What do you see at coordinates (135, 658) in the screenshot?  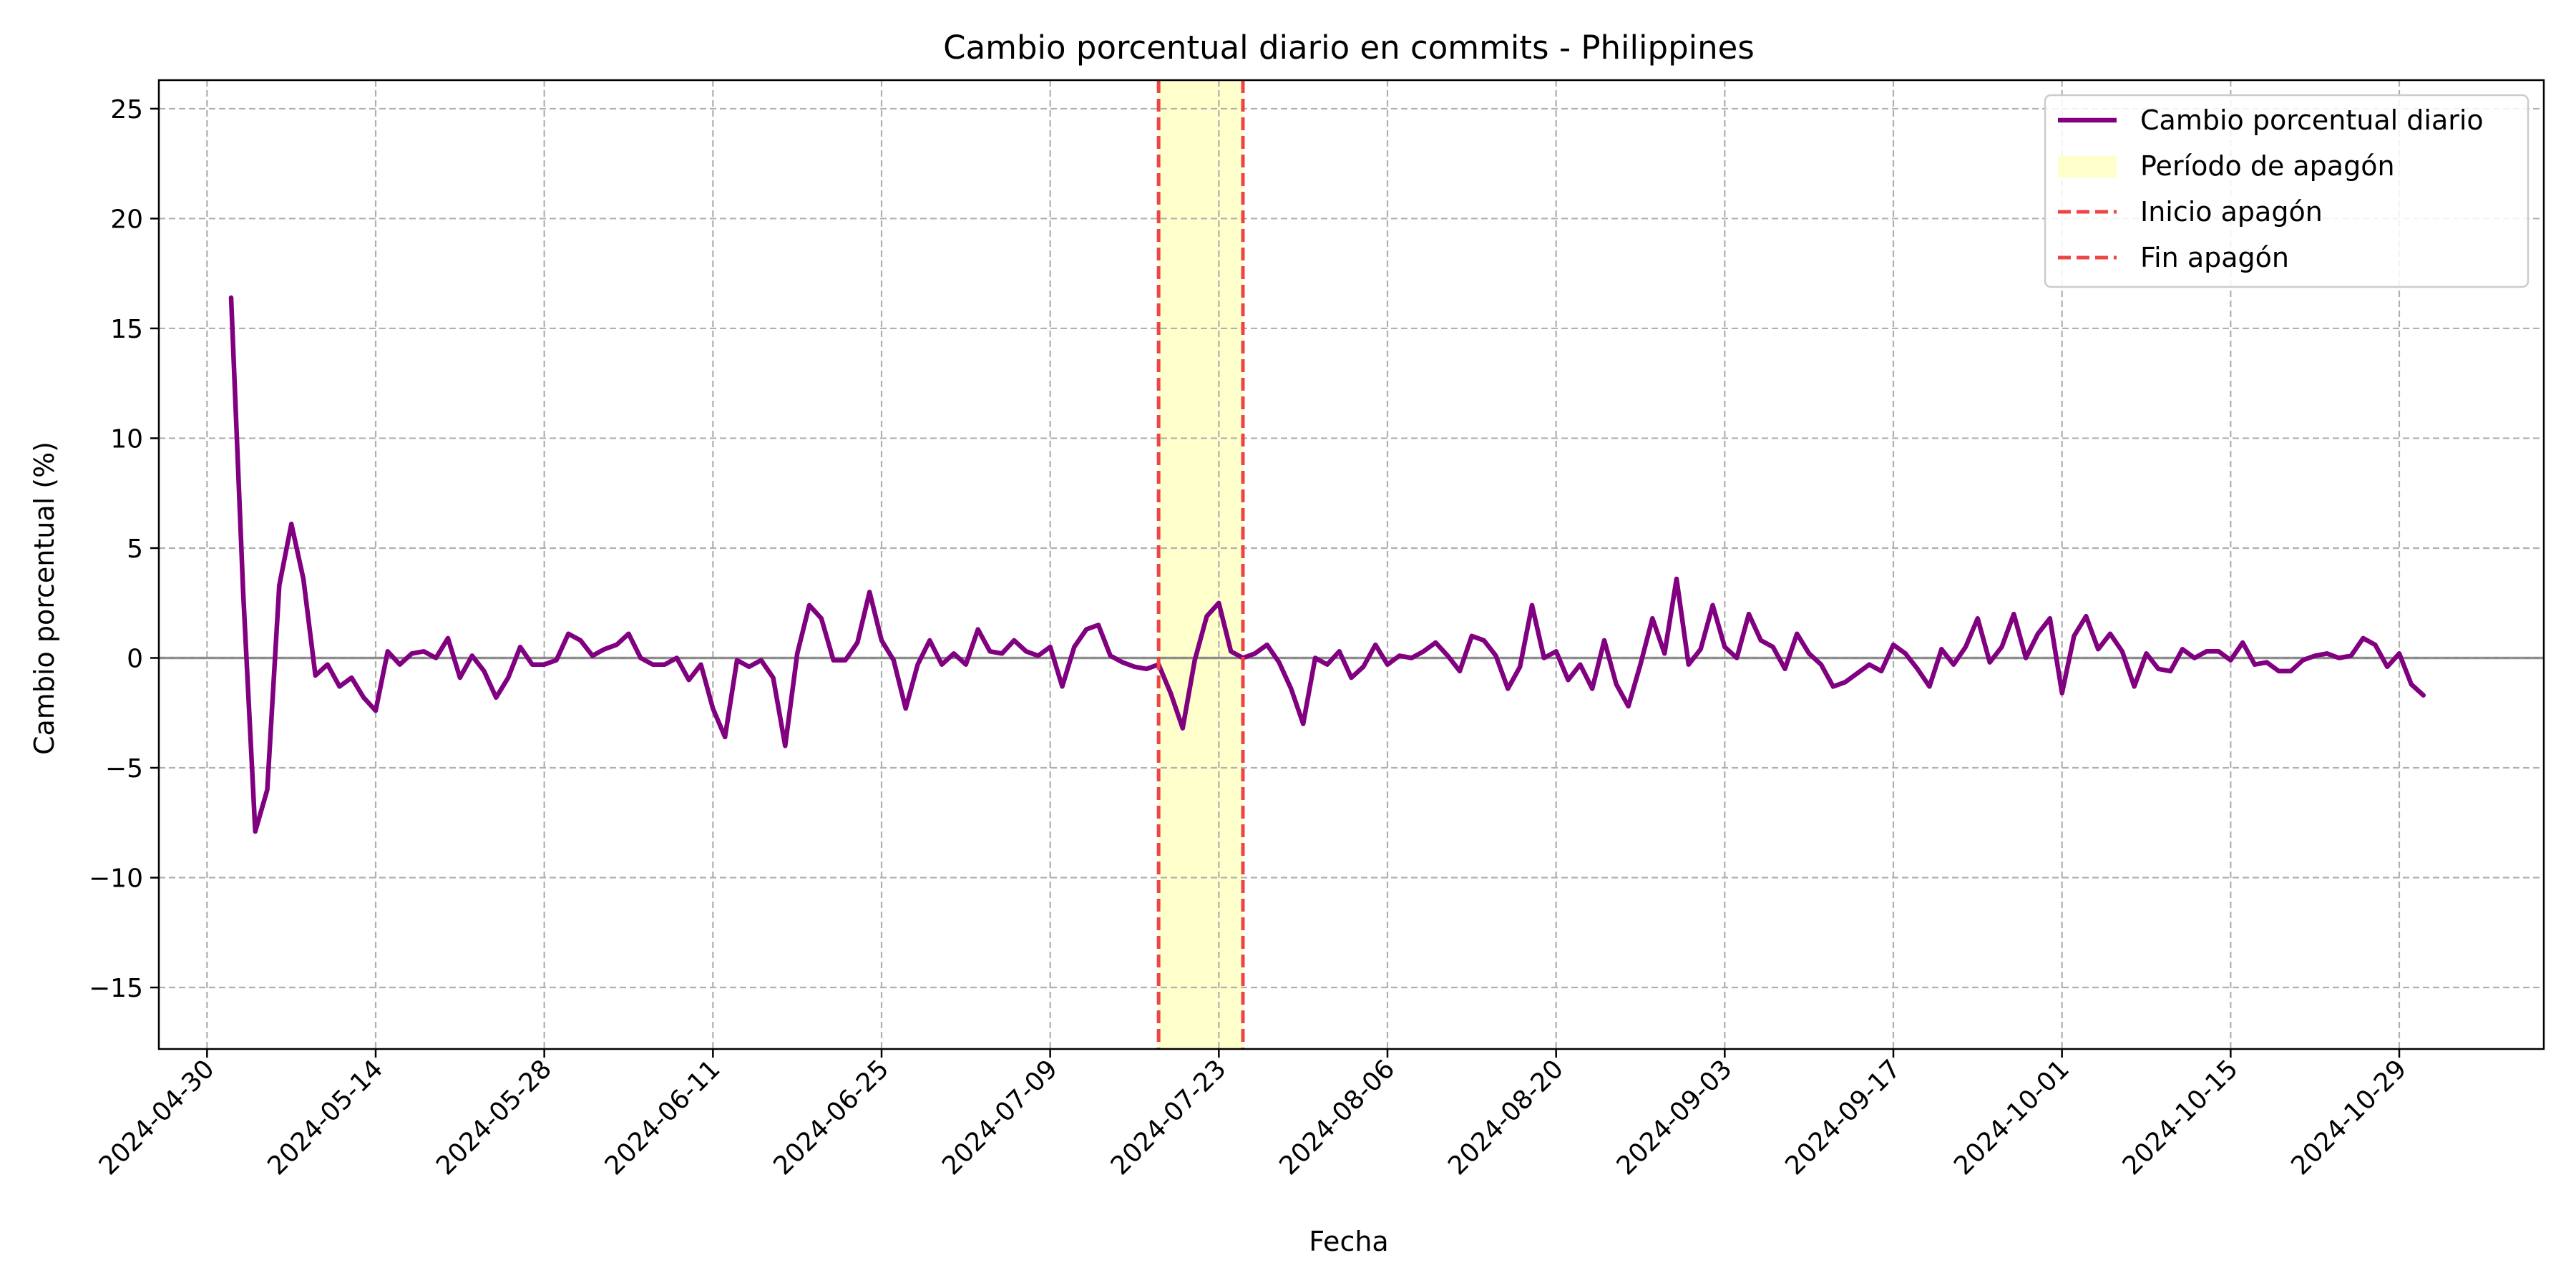 I see `y-tick-label: 0` at bounding box center [135, 658].